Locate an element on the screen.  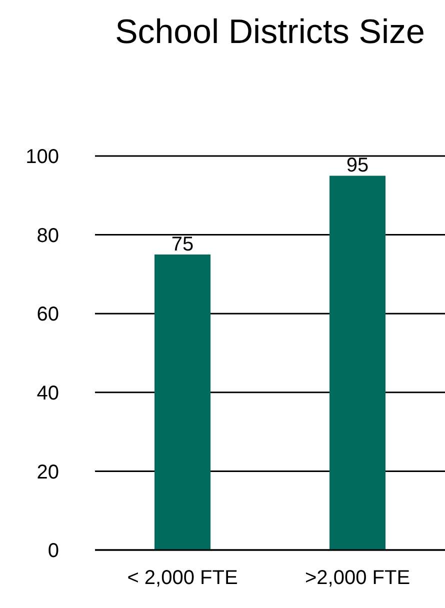
y-tick-label: 100 is located at coordinates (42, 157).